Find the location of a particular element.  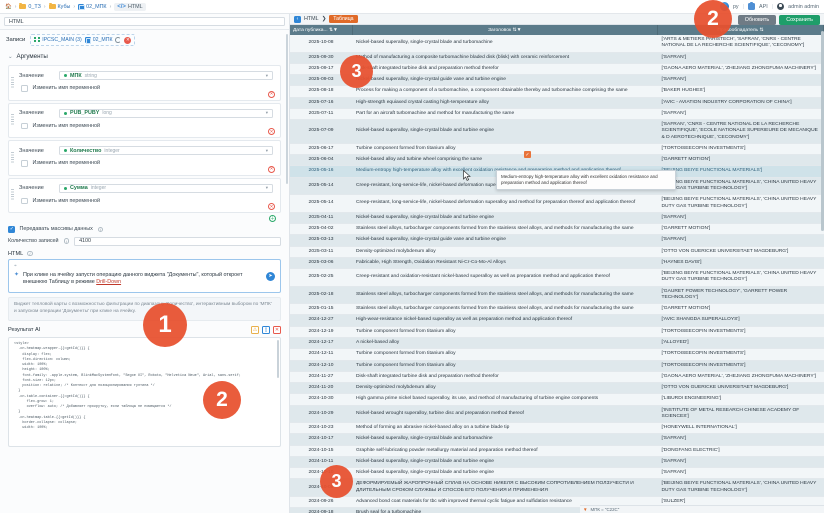

save-button: Сохранить is located at coordinates (799, 20).